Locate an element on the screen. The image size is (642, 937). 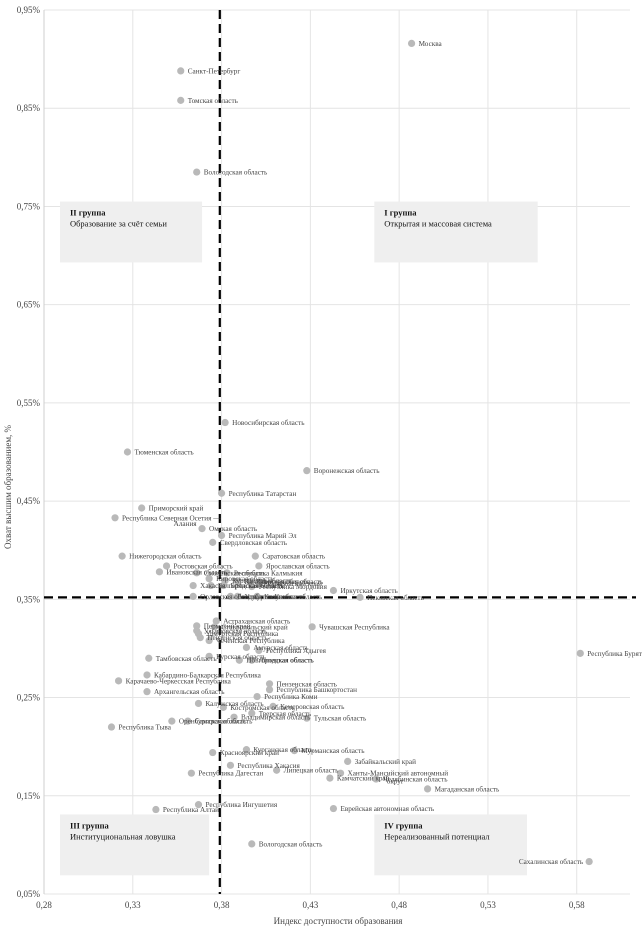
point-label: Москва is located at coordinates (431, 44).